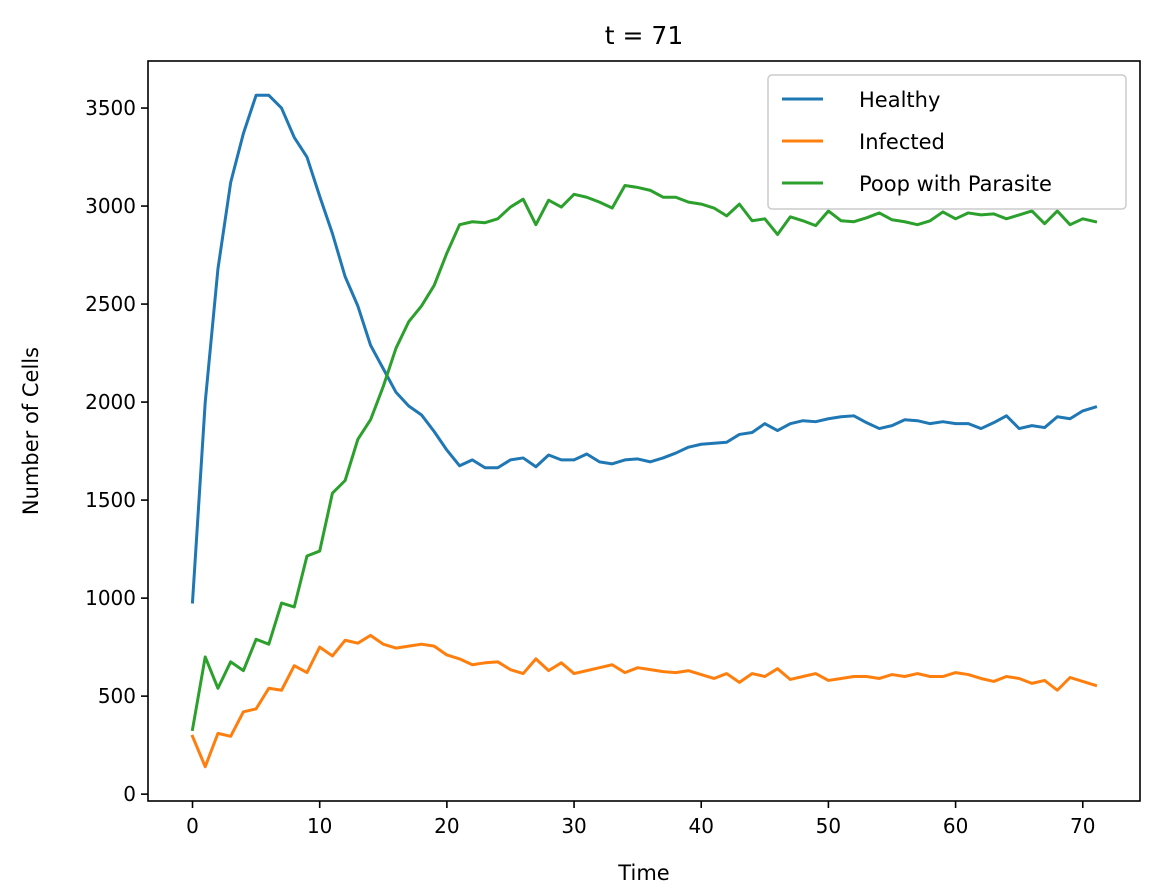  Describe the element at coordinates (643, 873) in the screenshot. I see `x-axis-label: Time` at that location.